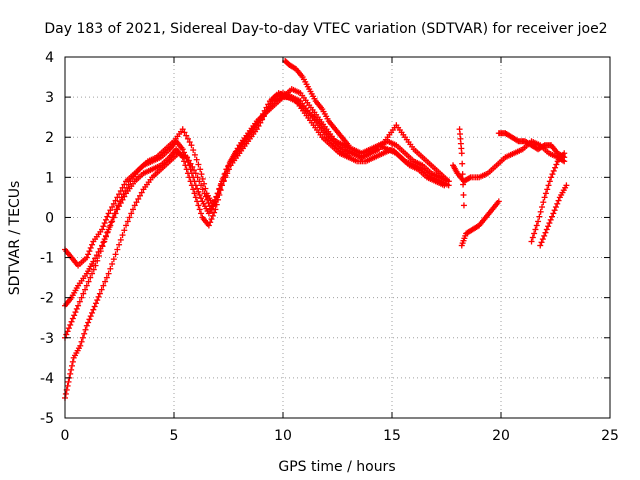 This screenshot has width=640, height=480. Describe the element at coordinates (47, 299) in the screenshot. I see `y-tick-label: -2` at that location.